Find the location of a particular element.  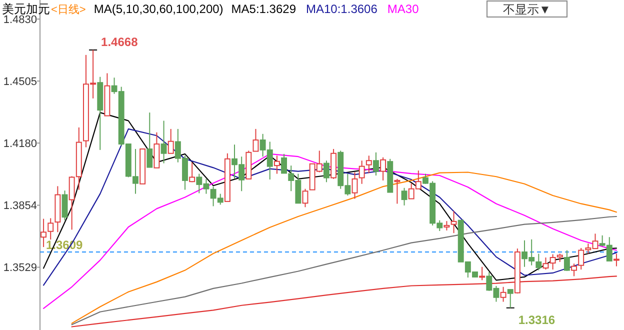

y-tick-label: 1.4505 is located at coordinates (20, 82).